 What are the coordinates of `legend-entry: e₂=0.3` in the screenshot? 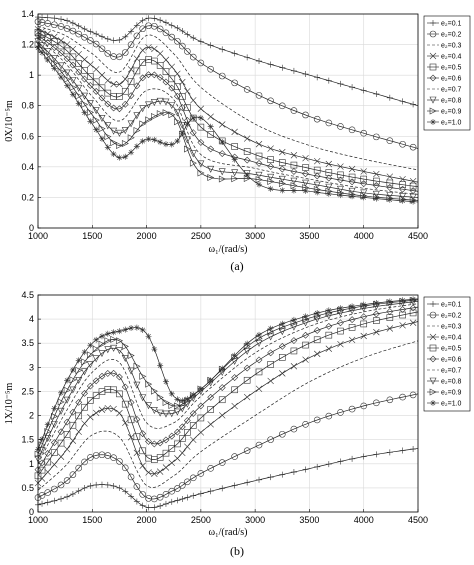 It's located at (444, 327).